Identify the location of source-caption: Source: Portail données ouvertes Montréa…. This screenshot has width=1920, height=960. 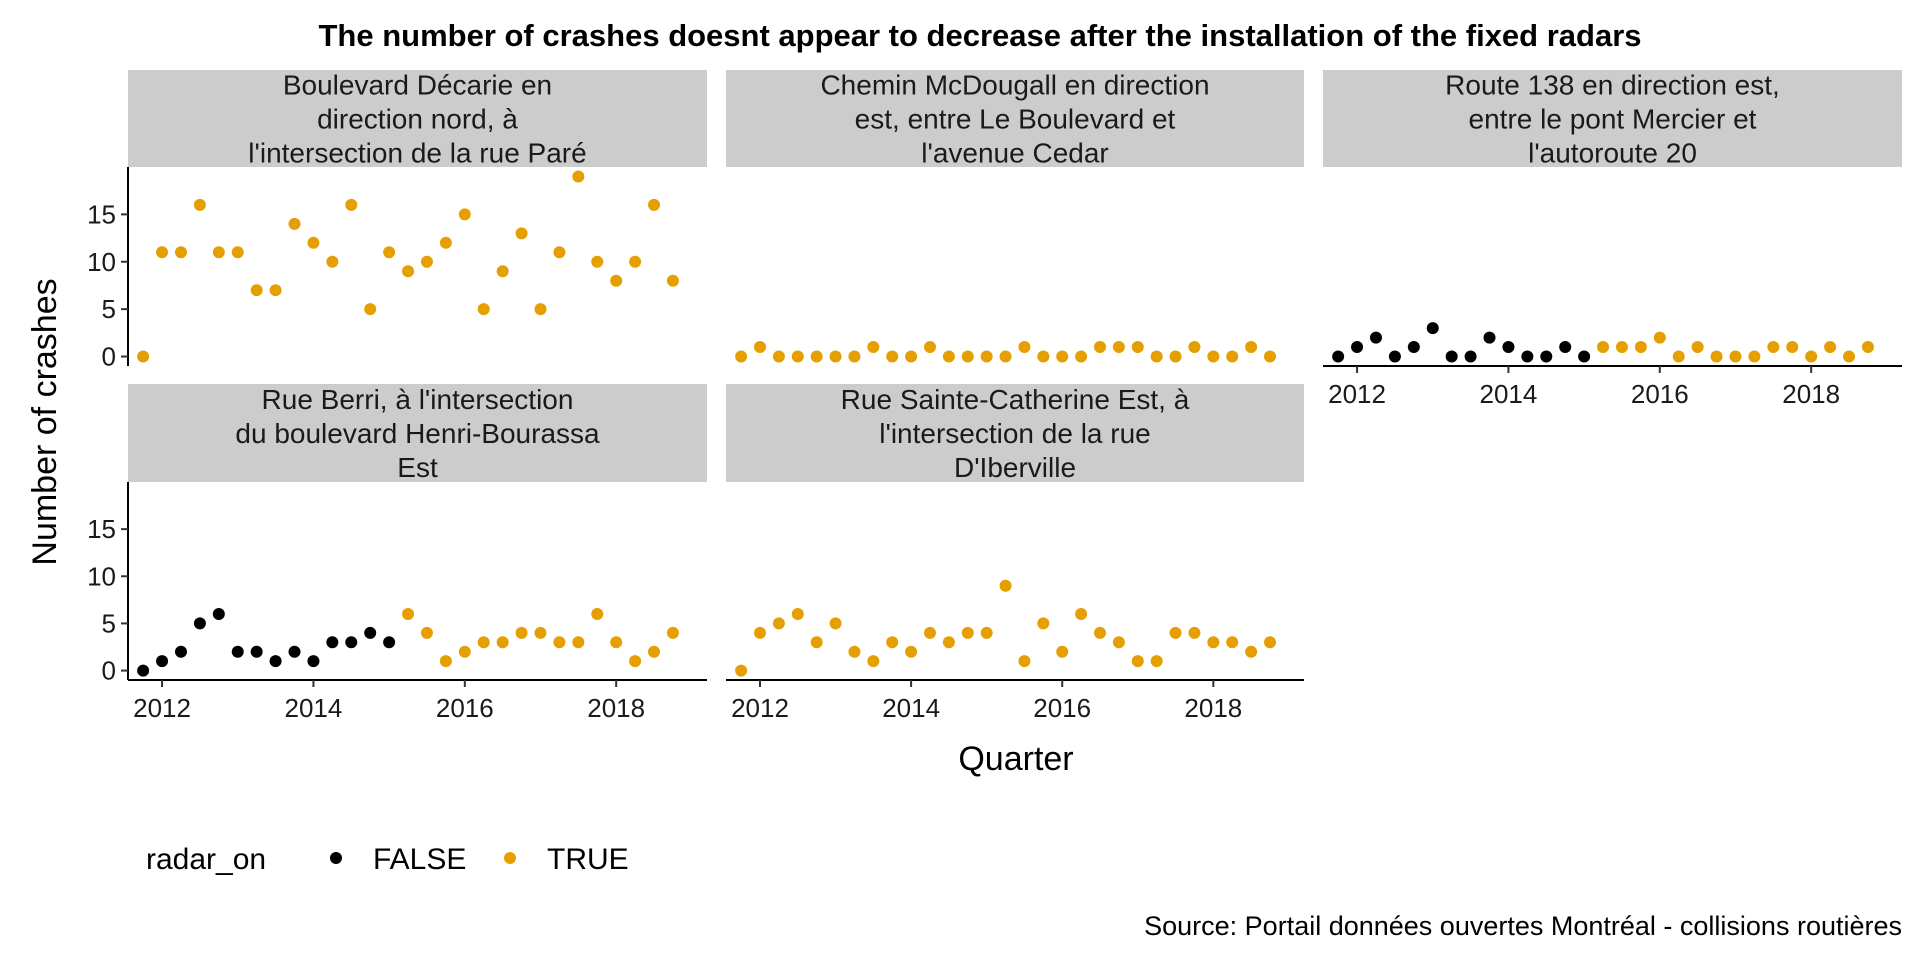
(1523, 926).